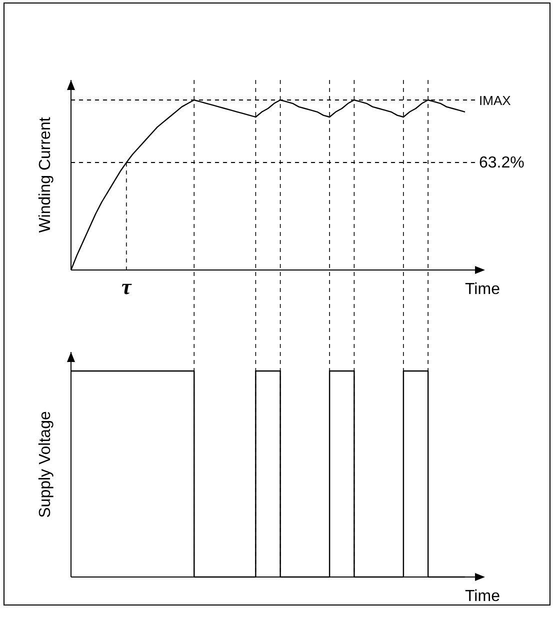 This screenshot has width=554, height=621. I want to click on y-axis-title: Winding Current, so click(45, 174).